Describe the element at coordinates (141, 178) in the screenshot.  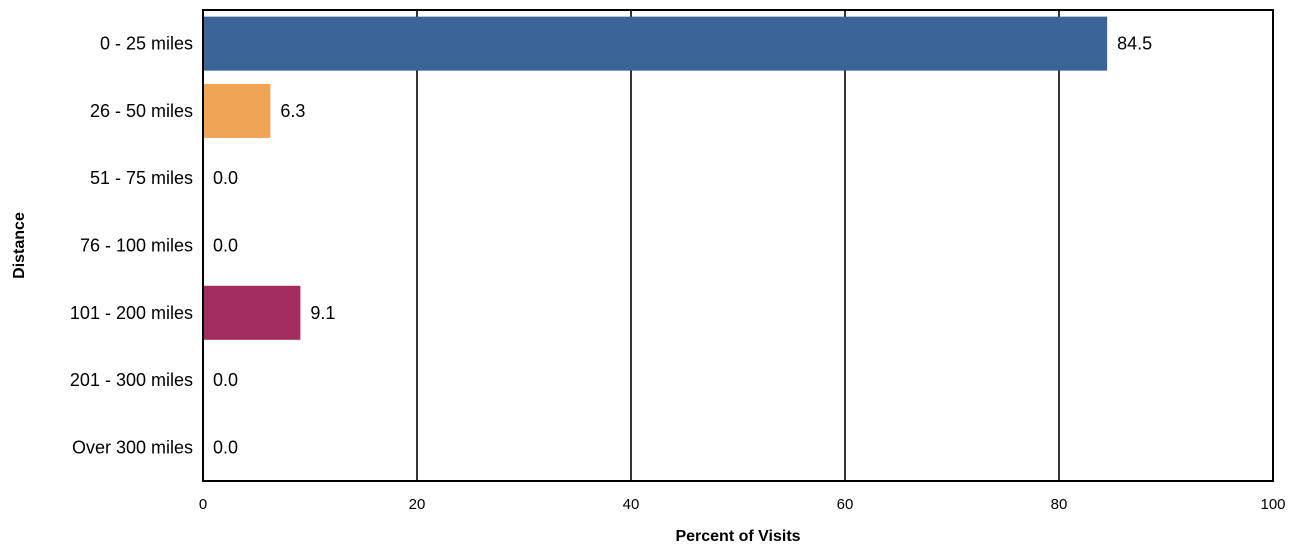
I see `category-label: 51 - 75 miles` at that location.